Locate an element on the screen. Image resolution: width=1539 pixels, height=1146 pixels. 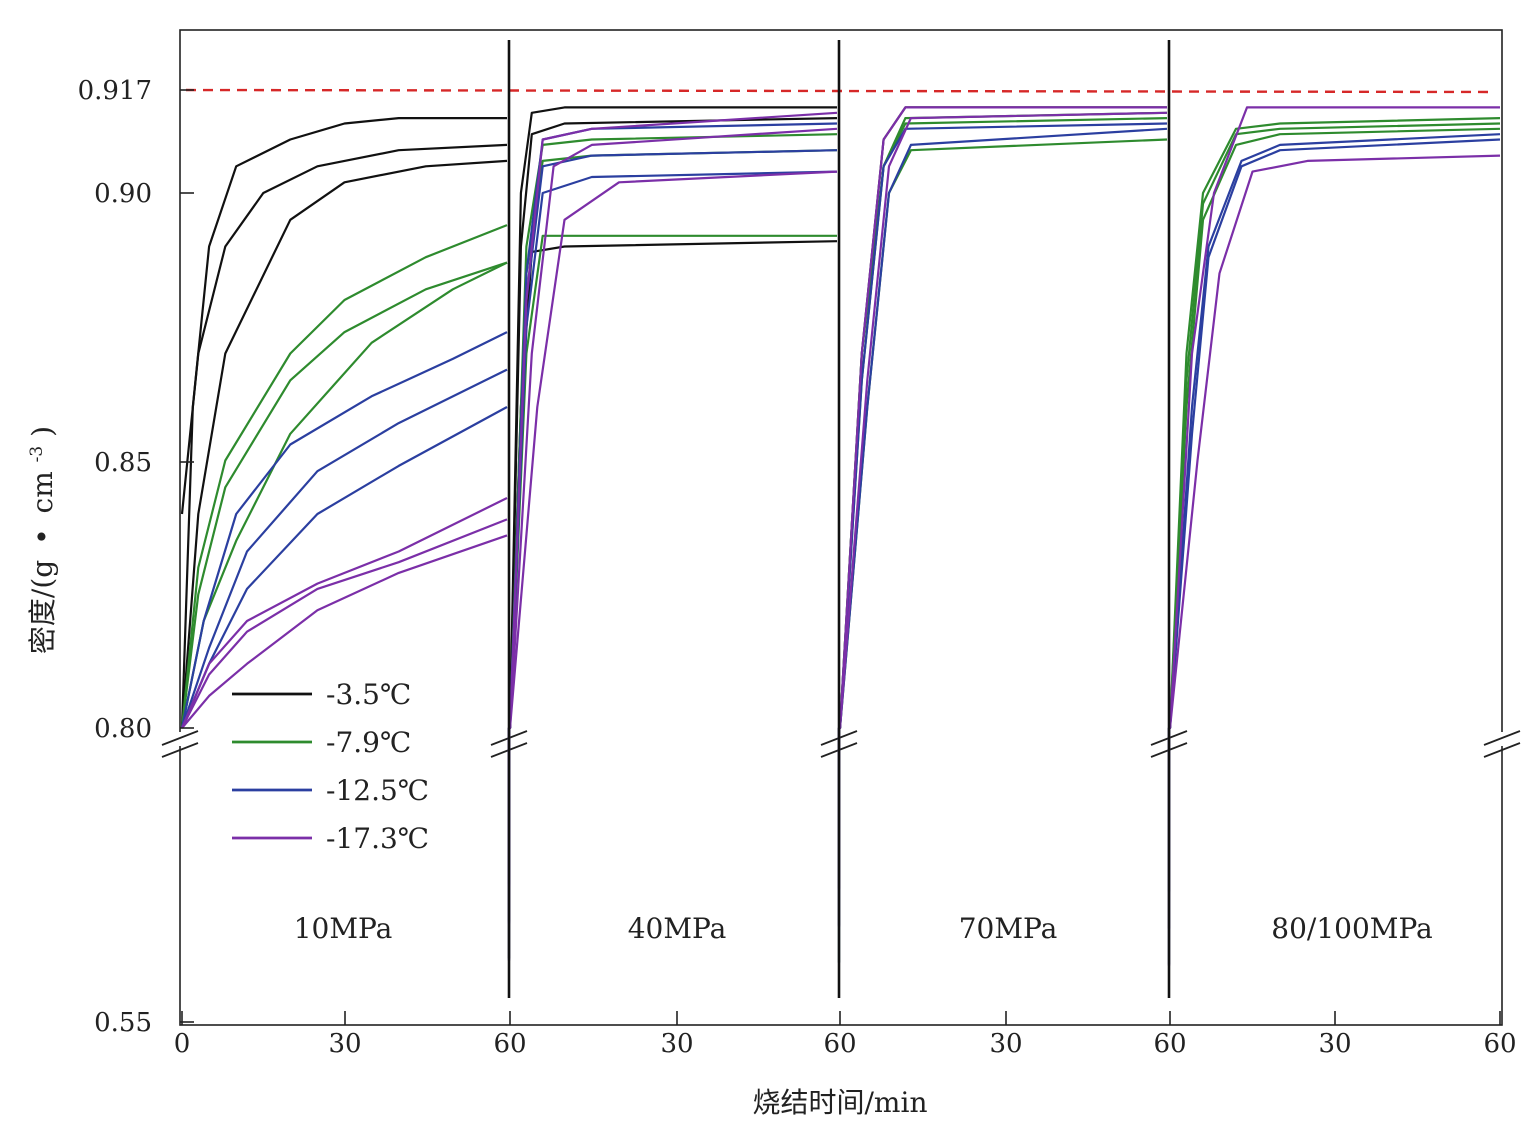
svg-text:密度/(g • cm -: 密度/(g • cm -3 ) is located at coordinates (37, 540).